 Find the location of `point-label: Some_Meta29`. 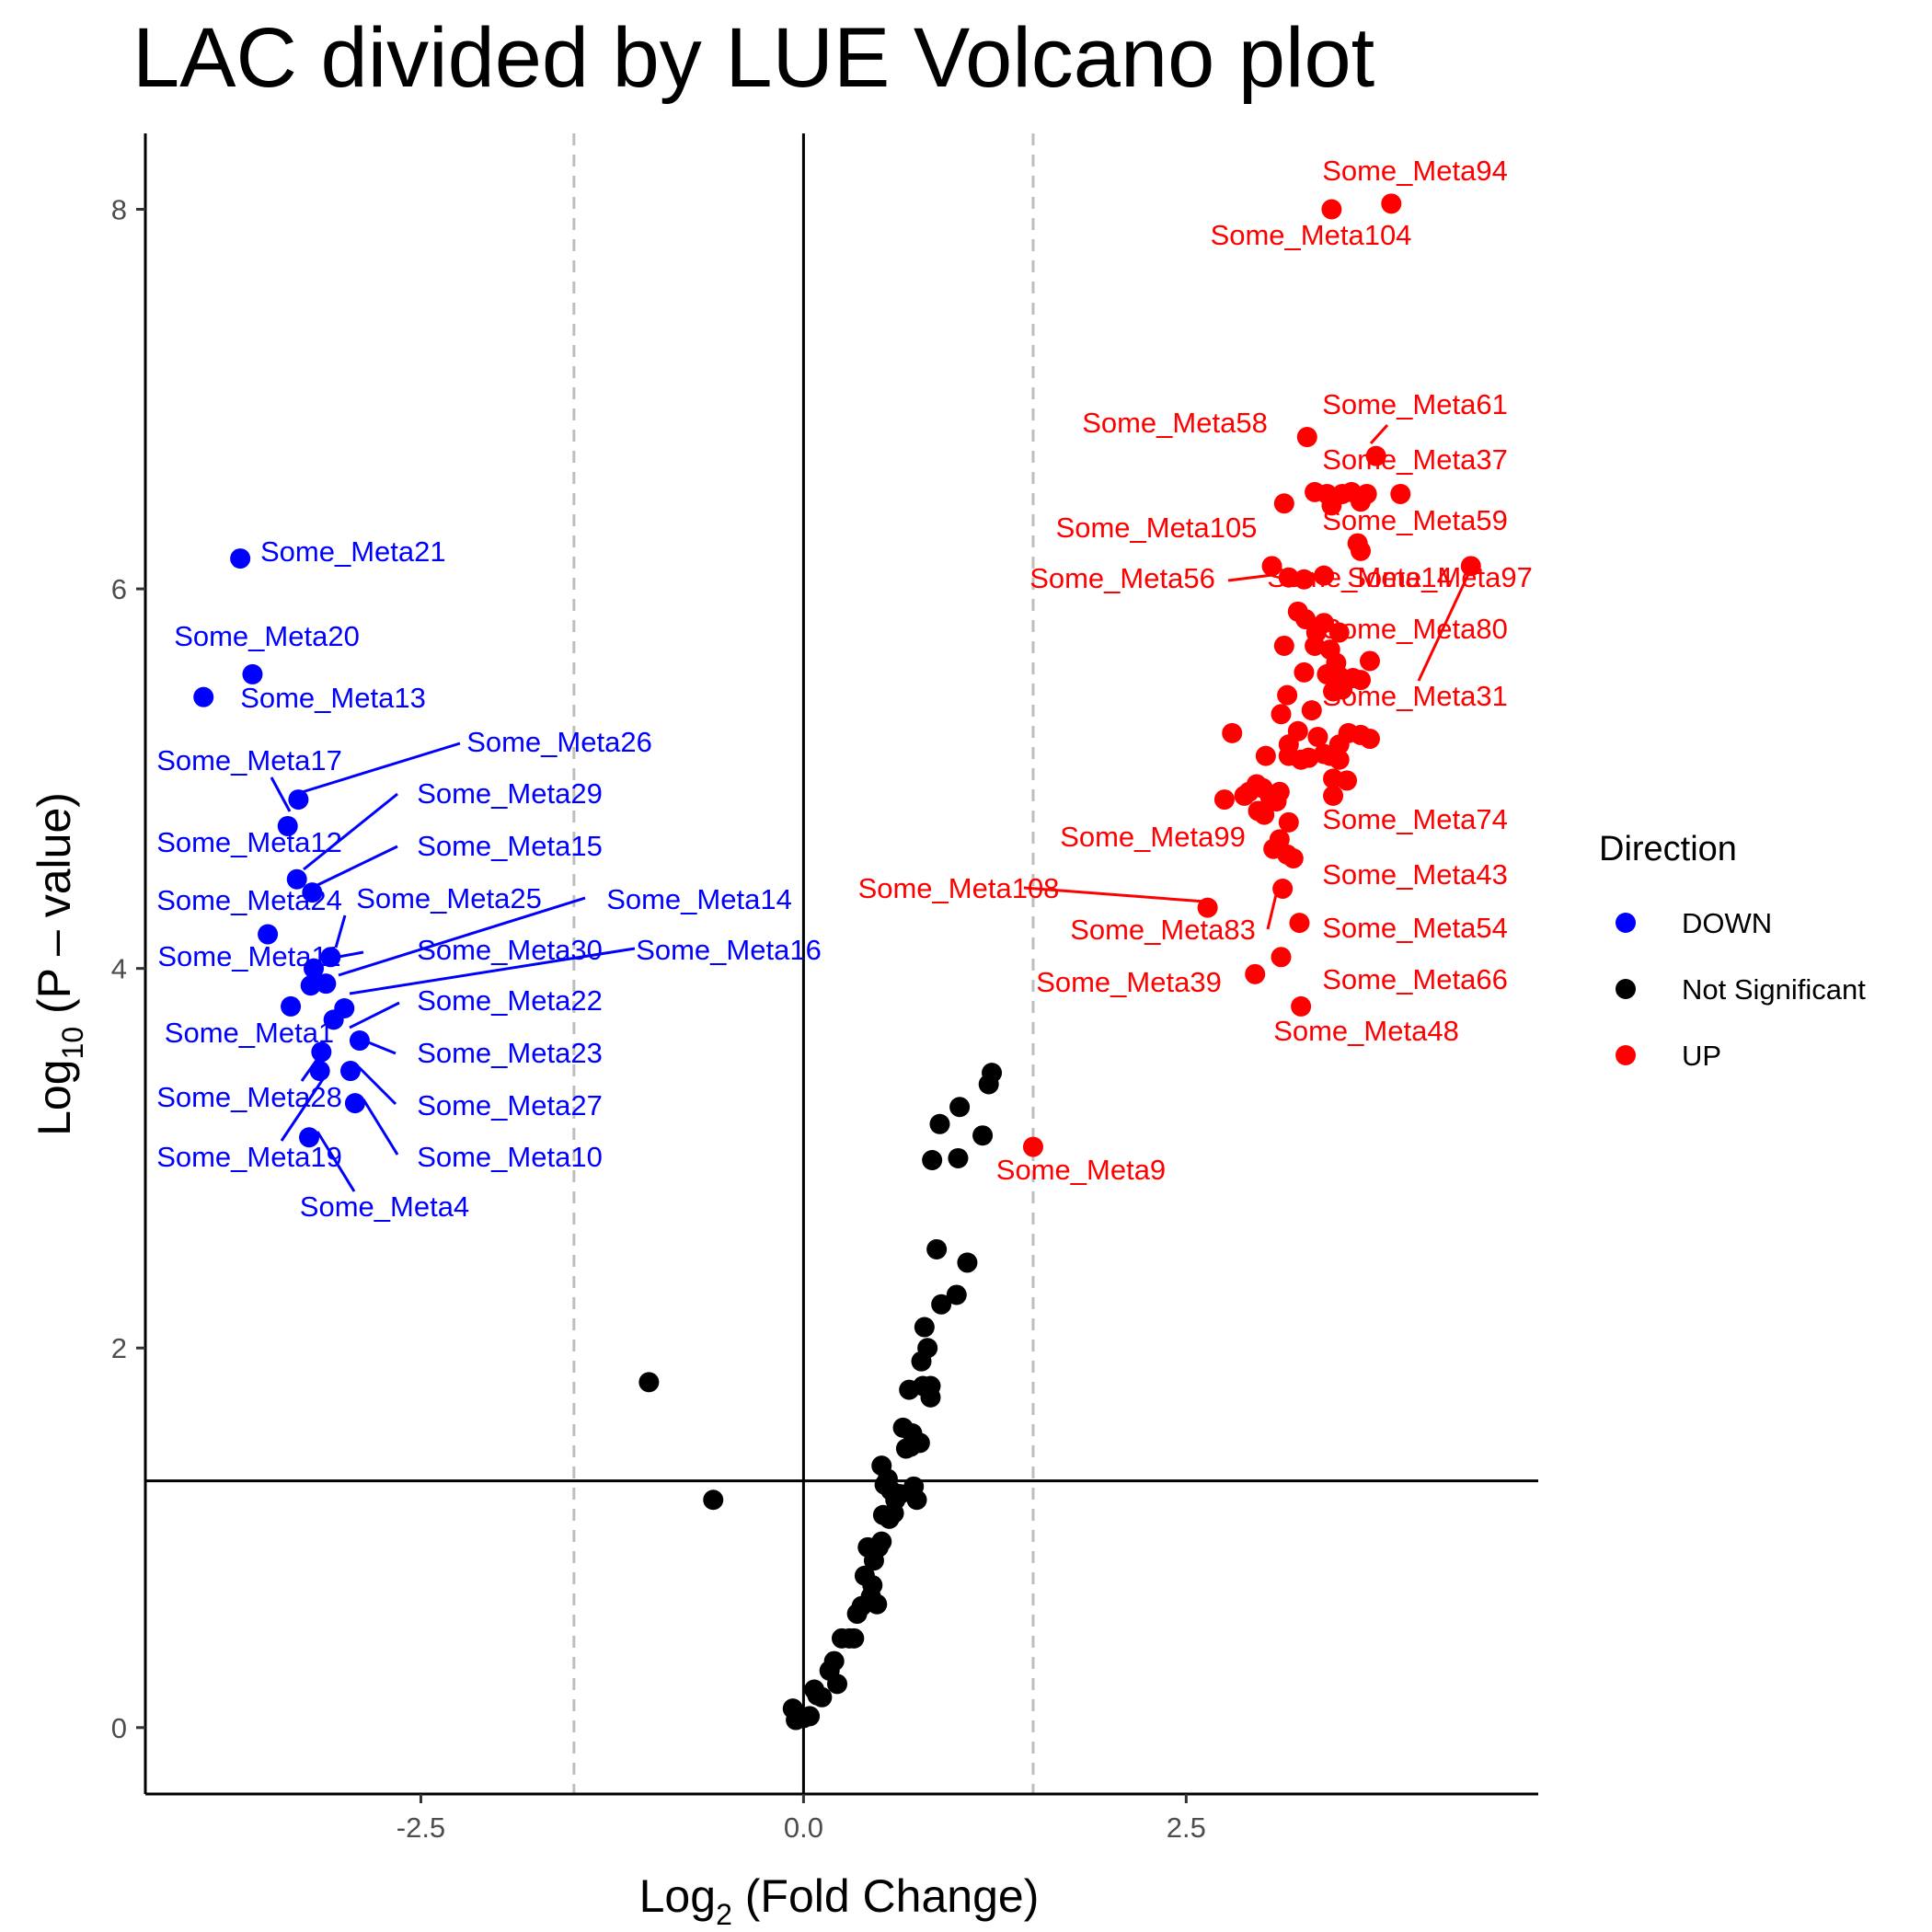

point-label: Some_Meta29 is located at coordinates (510, 793).